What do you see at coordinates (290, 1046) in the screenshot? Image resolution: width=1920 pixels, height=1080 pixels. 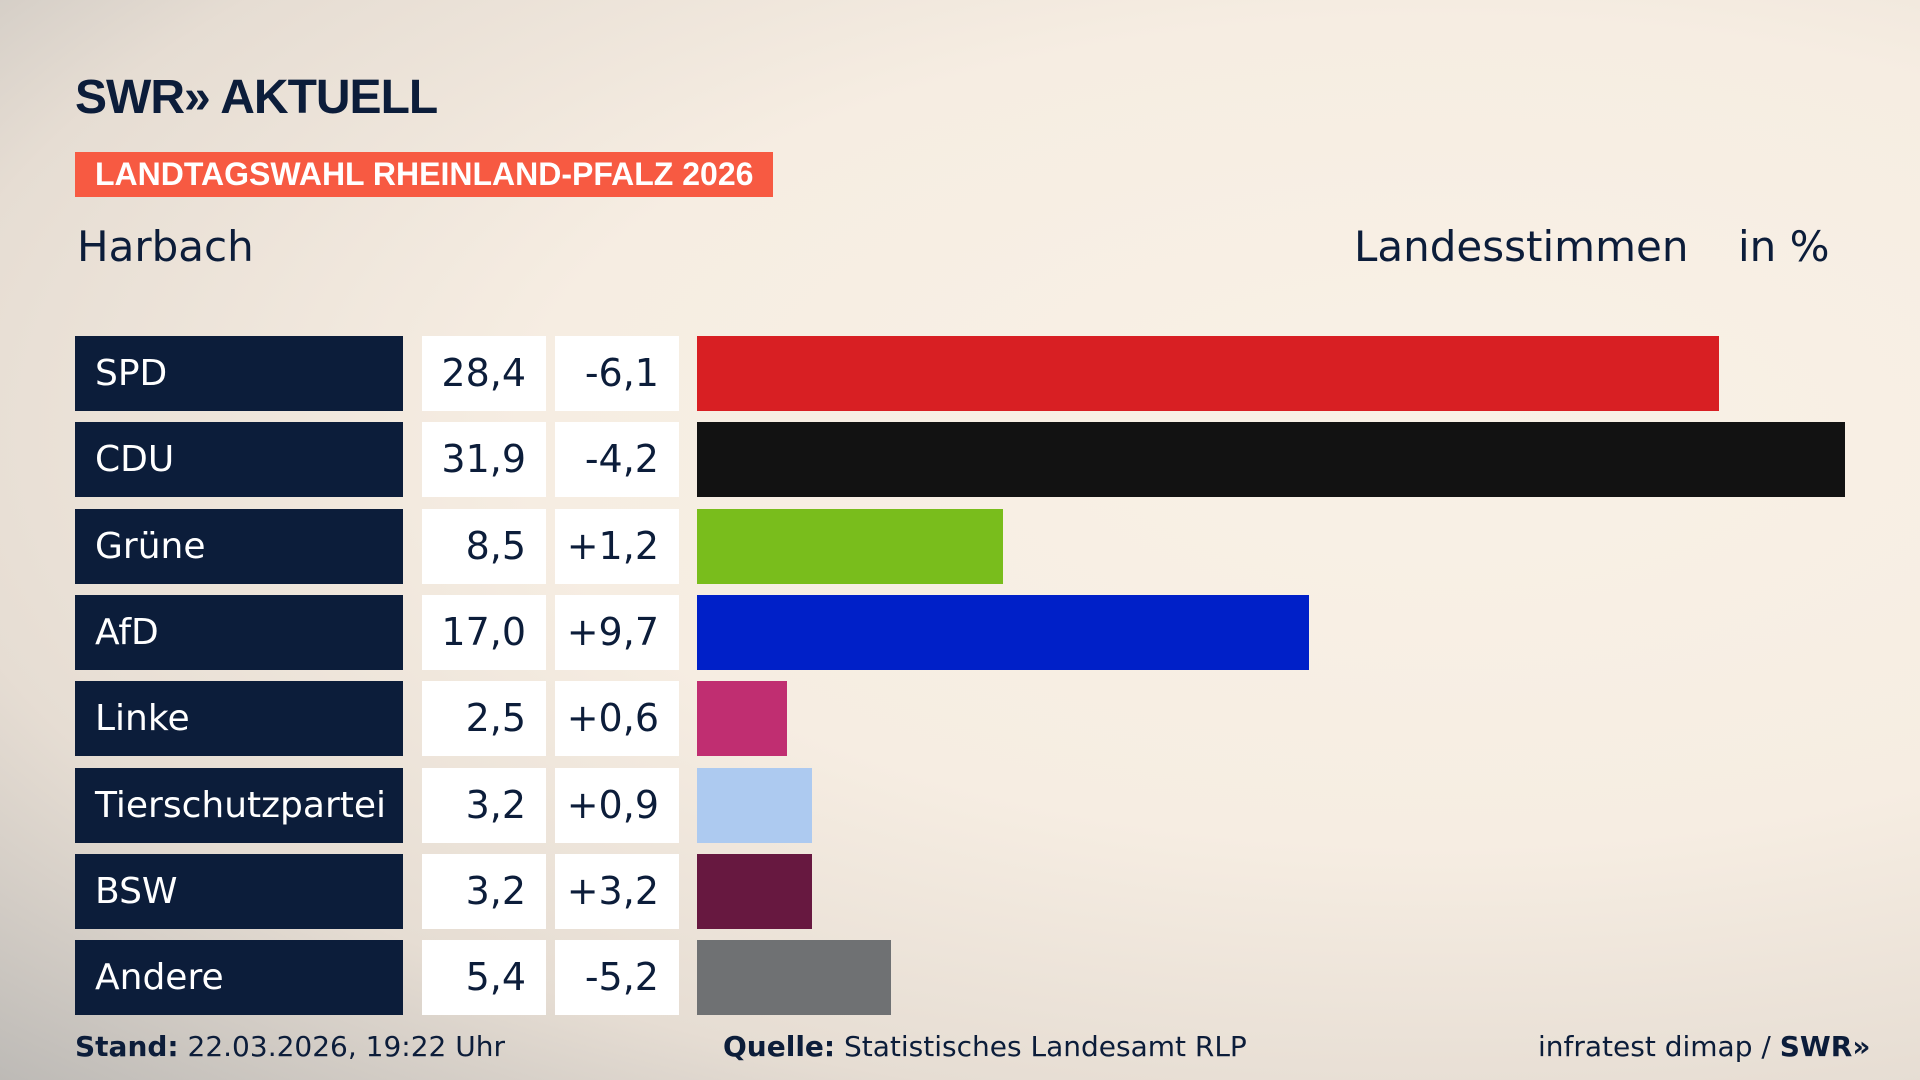 I see `timestamp: Stand: 22.03.2026, 19:22 Uhr` at bounding box center [290, 1046].